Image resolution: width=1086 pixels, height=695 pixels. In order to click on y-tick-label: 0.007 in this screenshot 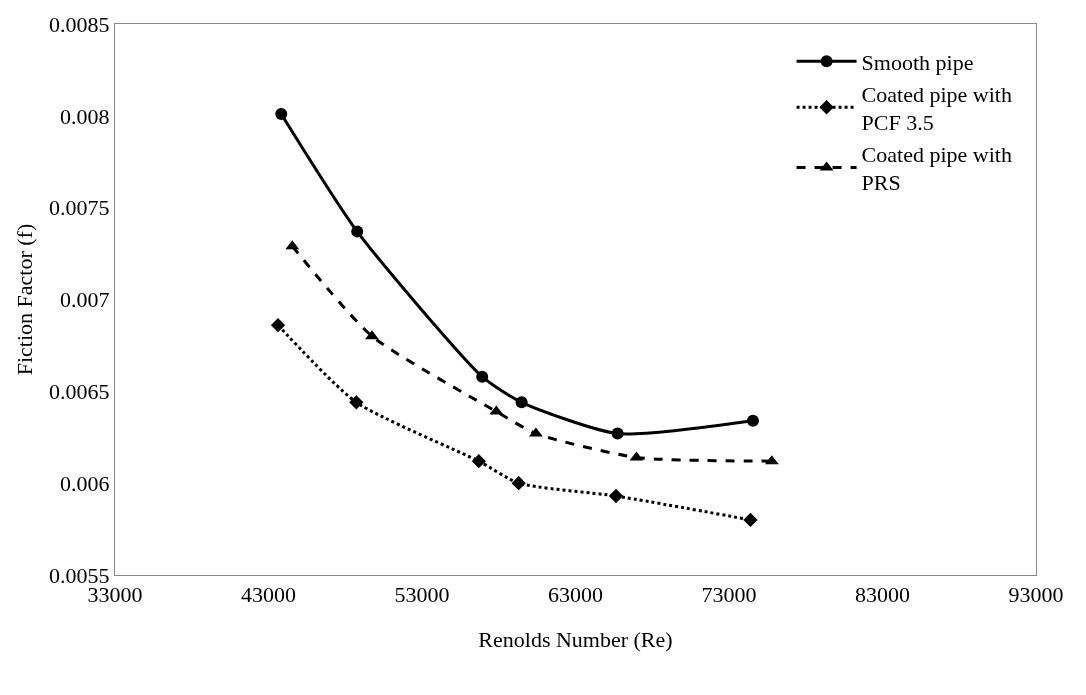, I will do `click(85, 300)`.